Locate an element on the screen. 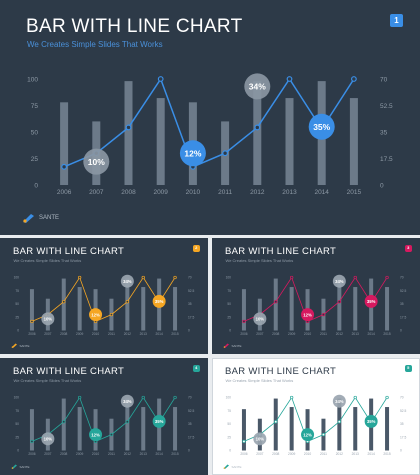 This screenshot has width=420, height=475. y-right-tick-label: 35 is located at coordinates (402, 304).